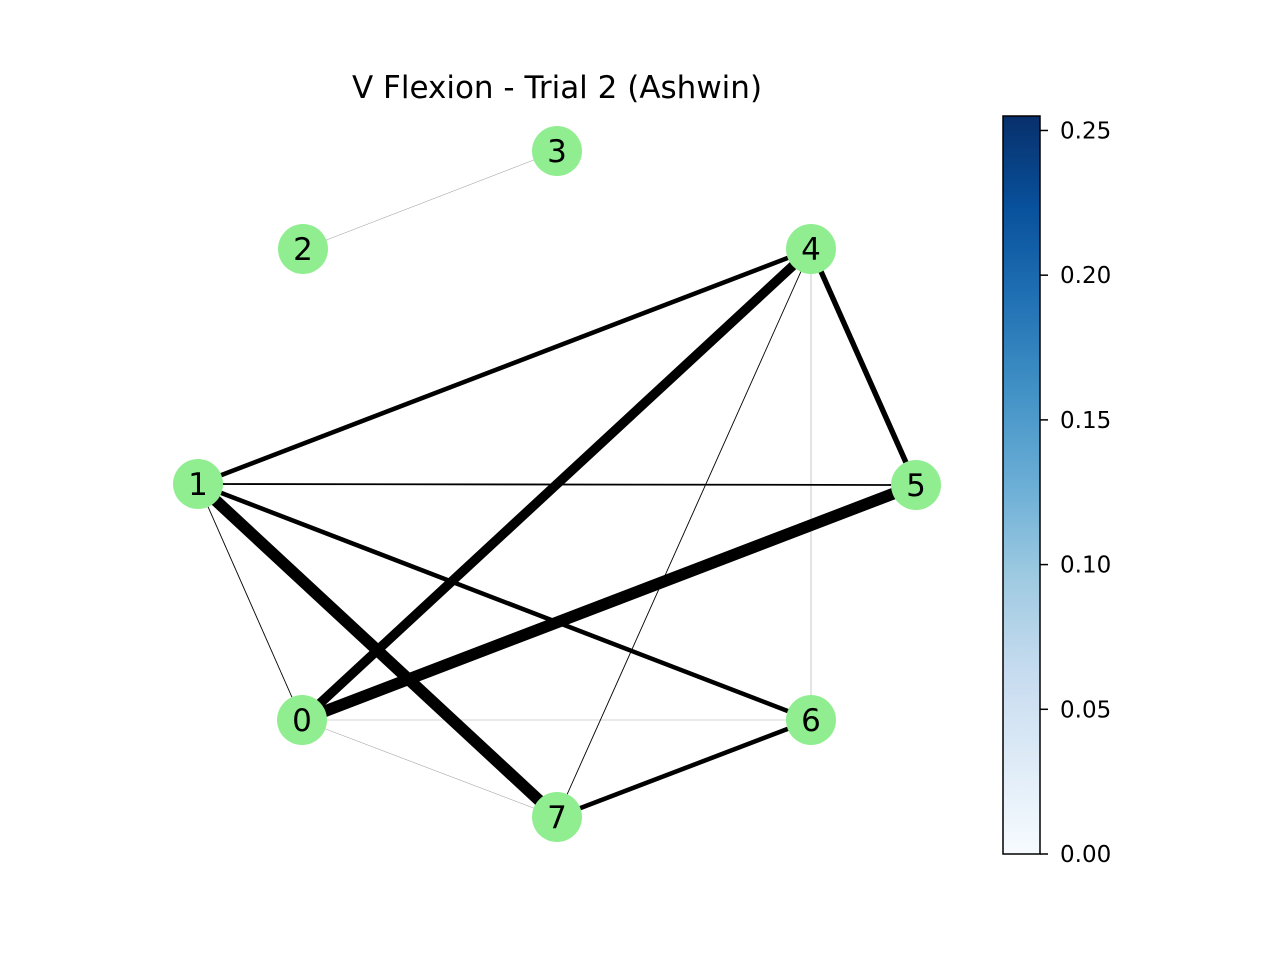 Image resolution: width=1280 pixels, height=960 pixels. I want to click on node-6: 6, so click(811, 720).